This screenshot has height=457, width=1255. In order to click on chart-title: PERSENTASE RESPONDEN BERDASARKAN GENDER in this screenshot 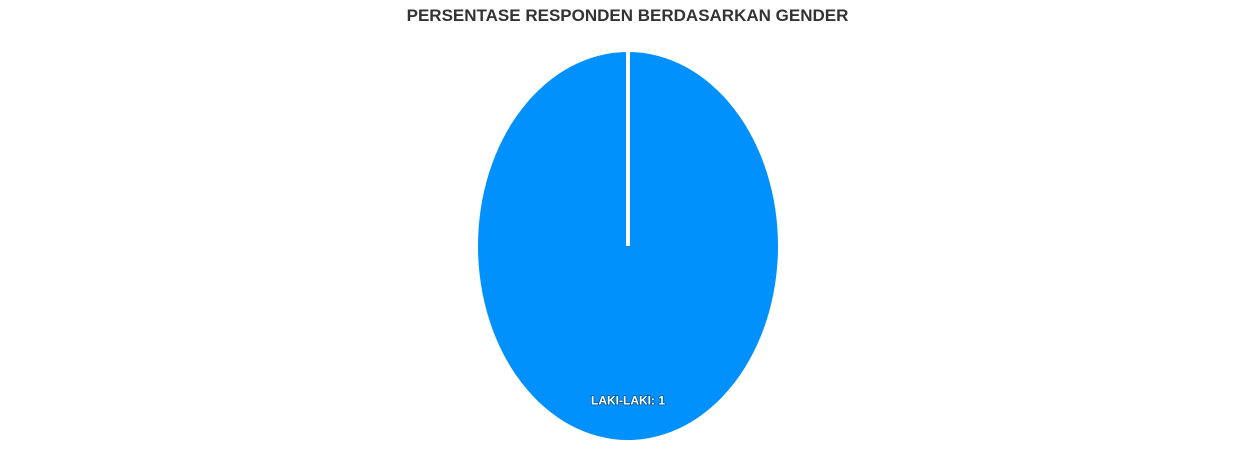, I will do `click(627, 15)`.